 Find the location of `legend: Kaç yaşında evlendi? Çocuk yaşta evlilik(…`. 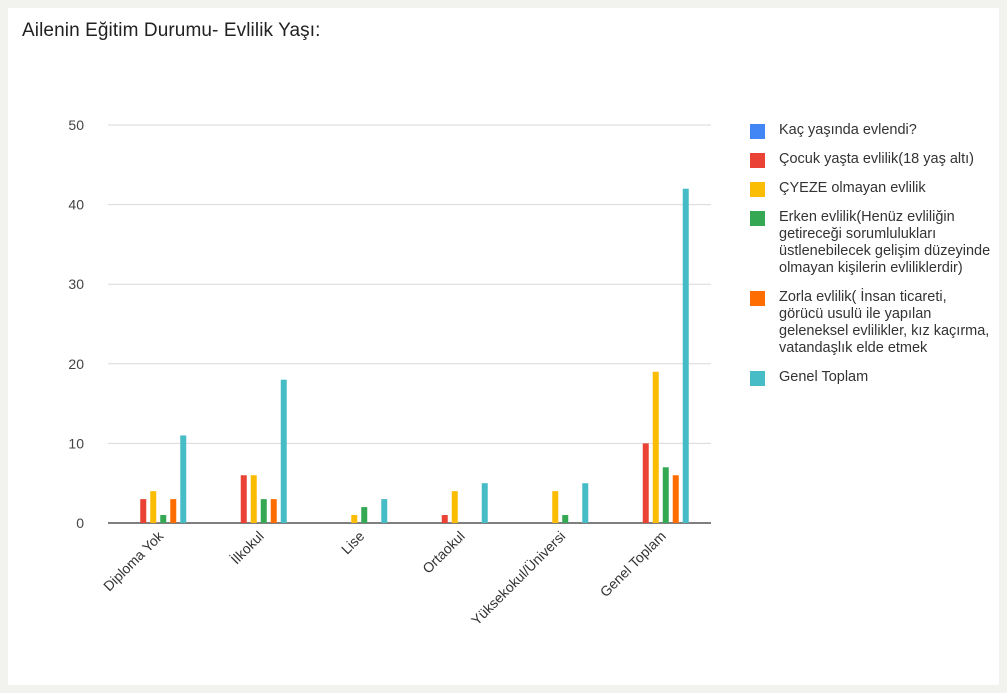

legend: Kaç yaşında evlendi? Çocuk yaşta evlilik(… is located at coordinates (872, 260).